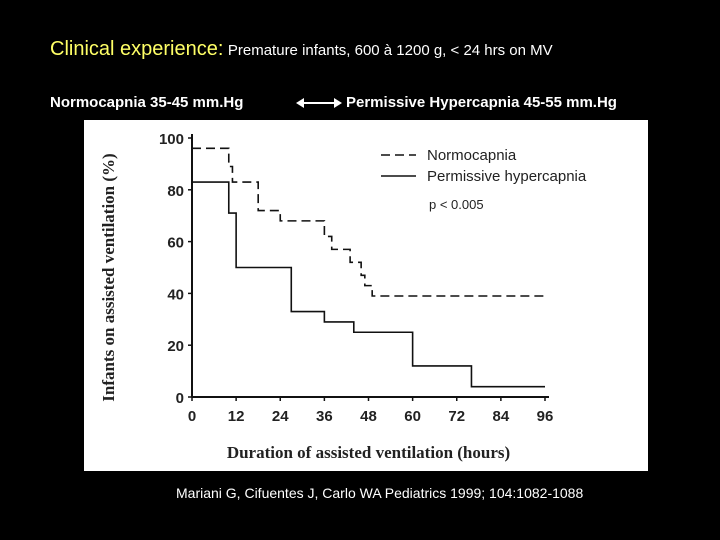 Image resolution: width=720 pixels, height=540 pixels. What do you see at coordinates (180, 398) in the screenshot?
I see `y-tick-label: 0` at bounding box center [180, 398].